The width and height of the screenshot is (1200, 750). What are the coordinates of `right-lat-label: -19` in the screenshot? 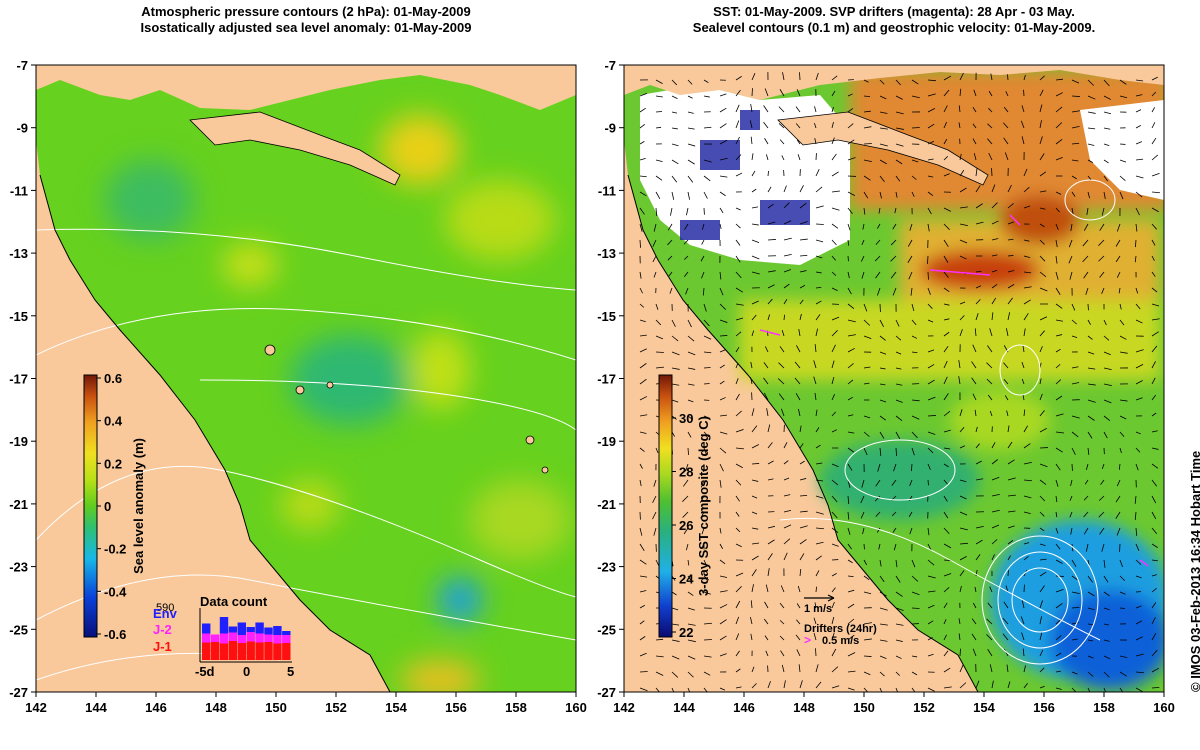 It's located at (606, 441).